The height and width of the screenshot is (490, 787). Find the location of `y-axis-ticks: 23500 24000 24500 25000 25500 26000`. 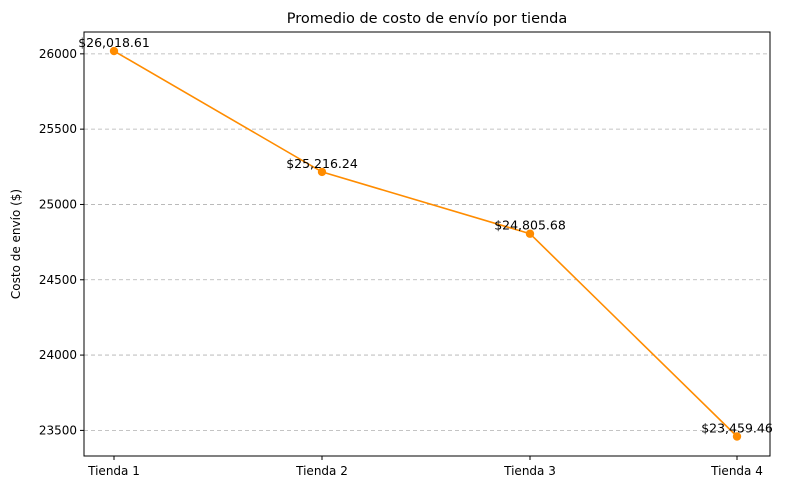

y-axis-ticks: 23500 24000 24500 25000 25500 26000 is located at coordinates (61, 242).